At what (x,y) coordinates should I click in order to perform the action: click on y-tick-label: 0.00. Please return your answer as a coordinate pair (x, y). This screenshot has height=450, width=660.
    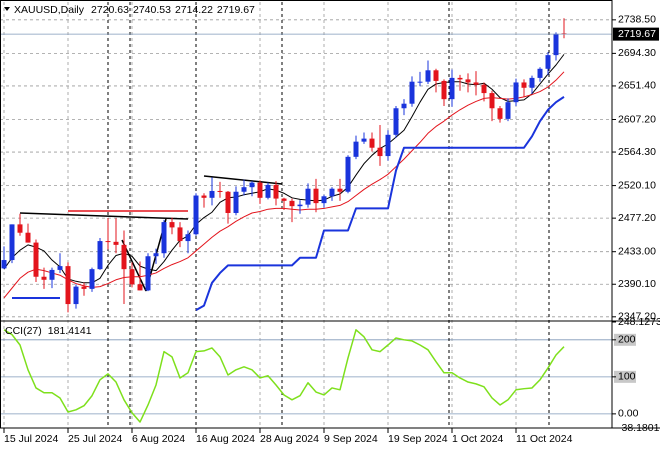
    Looking at the image, I should click on (628, 414).